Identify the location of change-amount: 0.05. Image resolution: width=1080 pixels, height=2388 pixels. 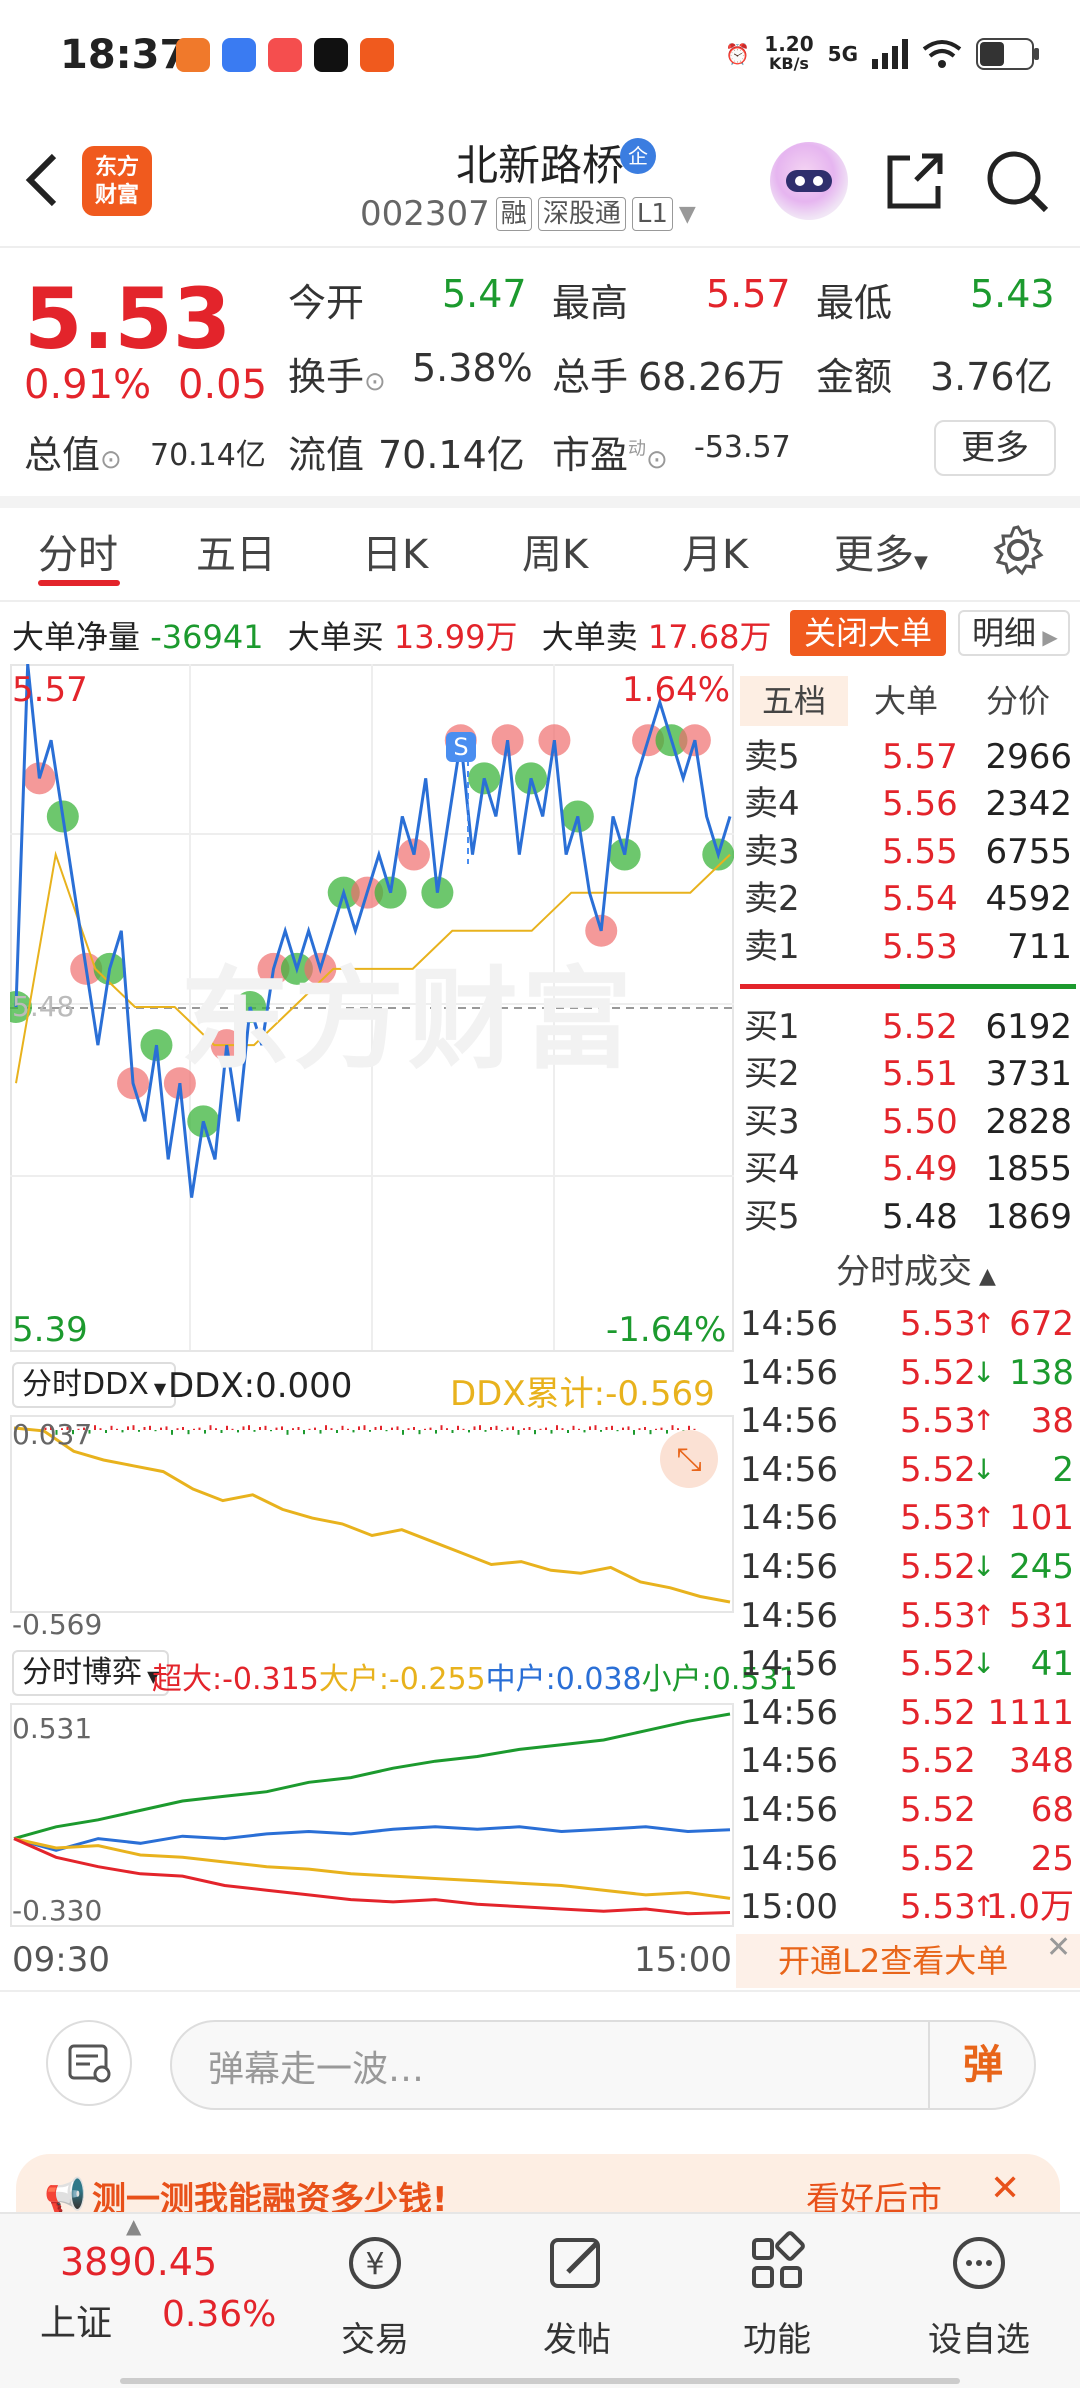
(223, 385).